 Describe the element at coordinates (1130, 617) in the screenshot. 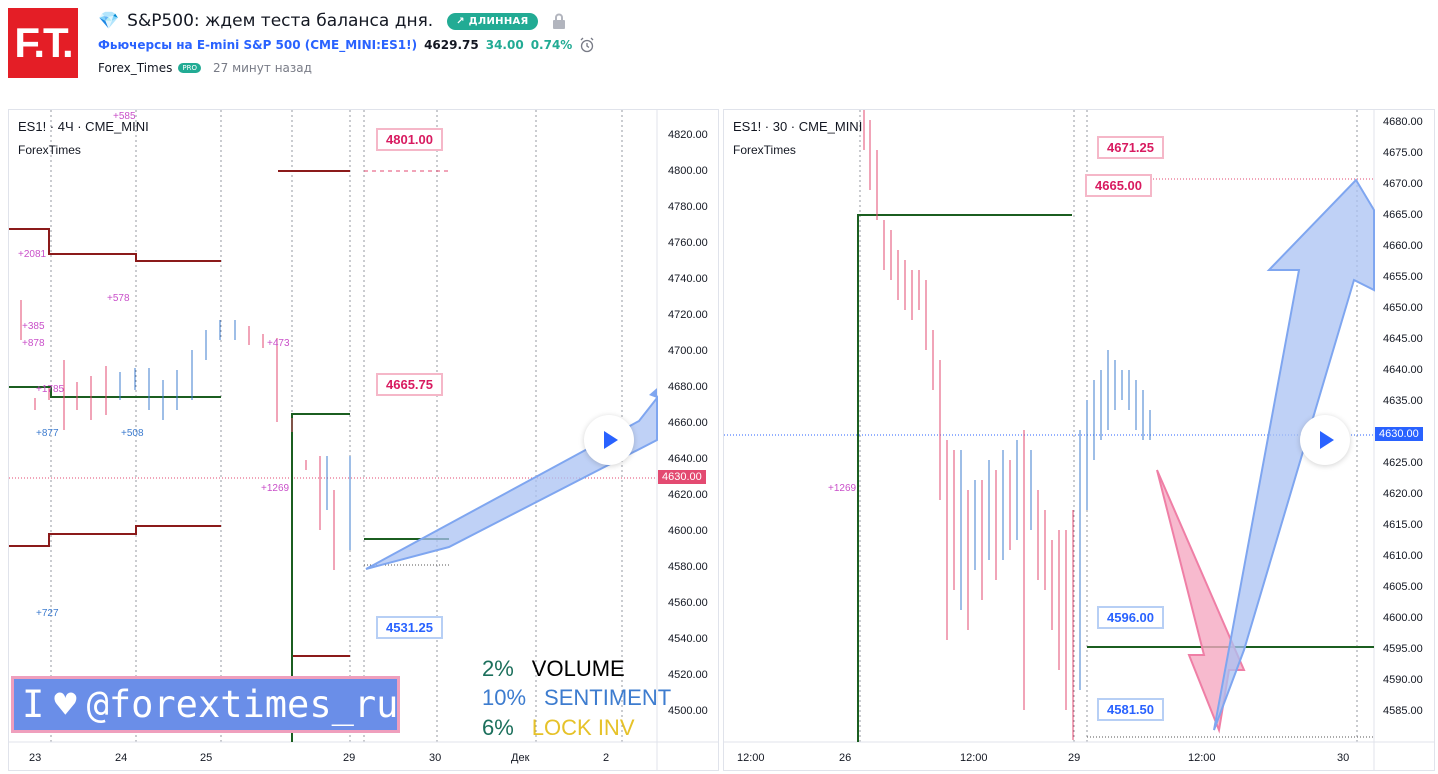

I see `price-callout: 4596.00` at that location.